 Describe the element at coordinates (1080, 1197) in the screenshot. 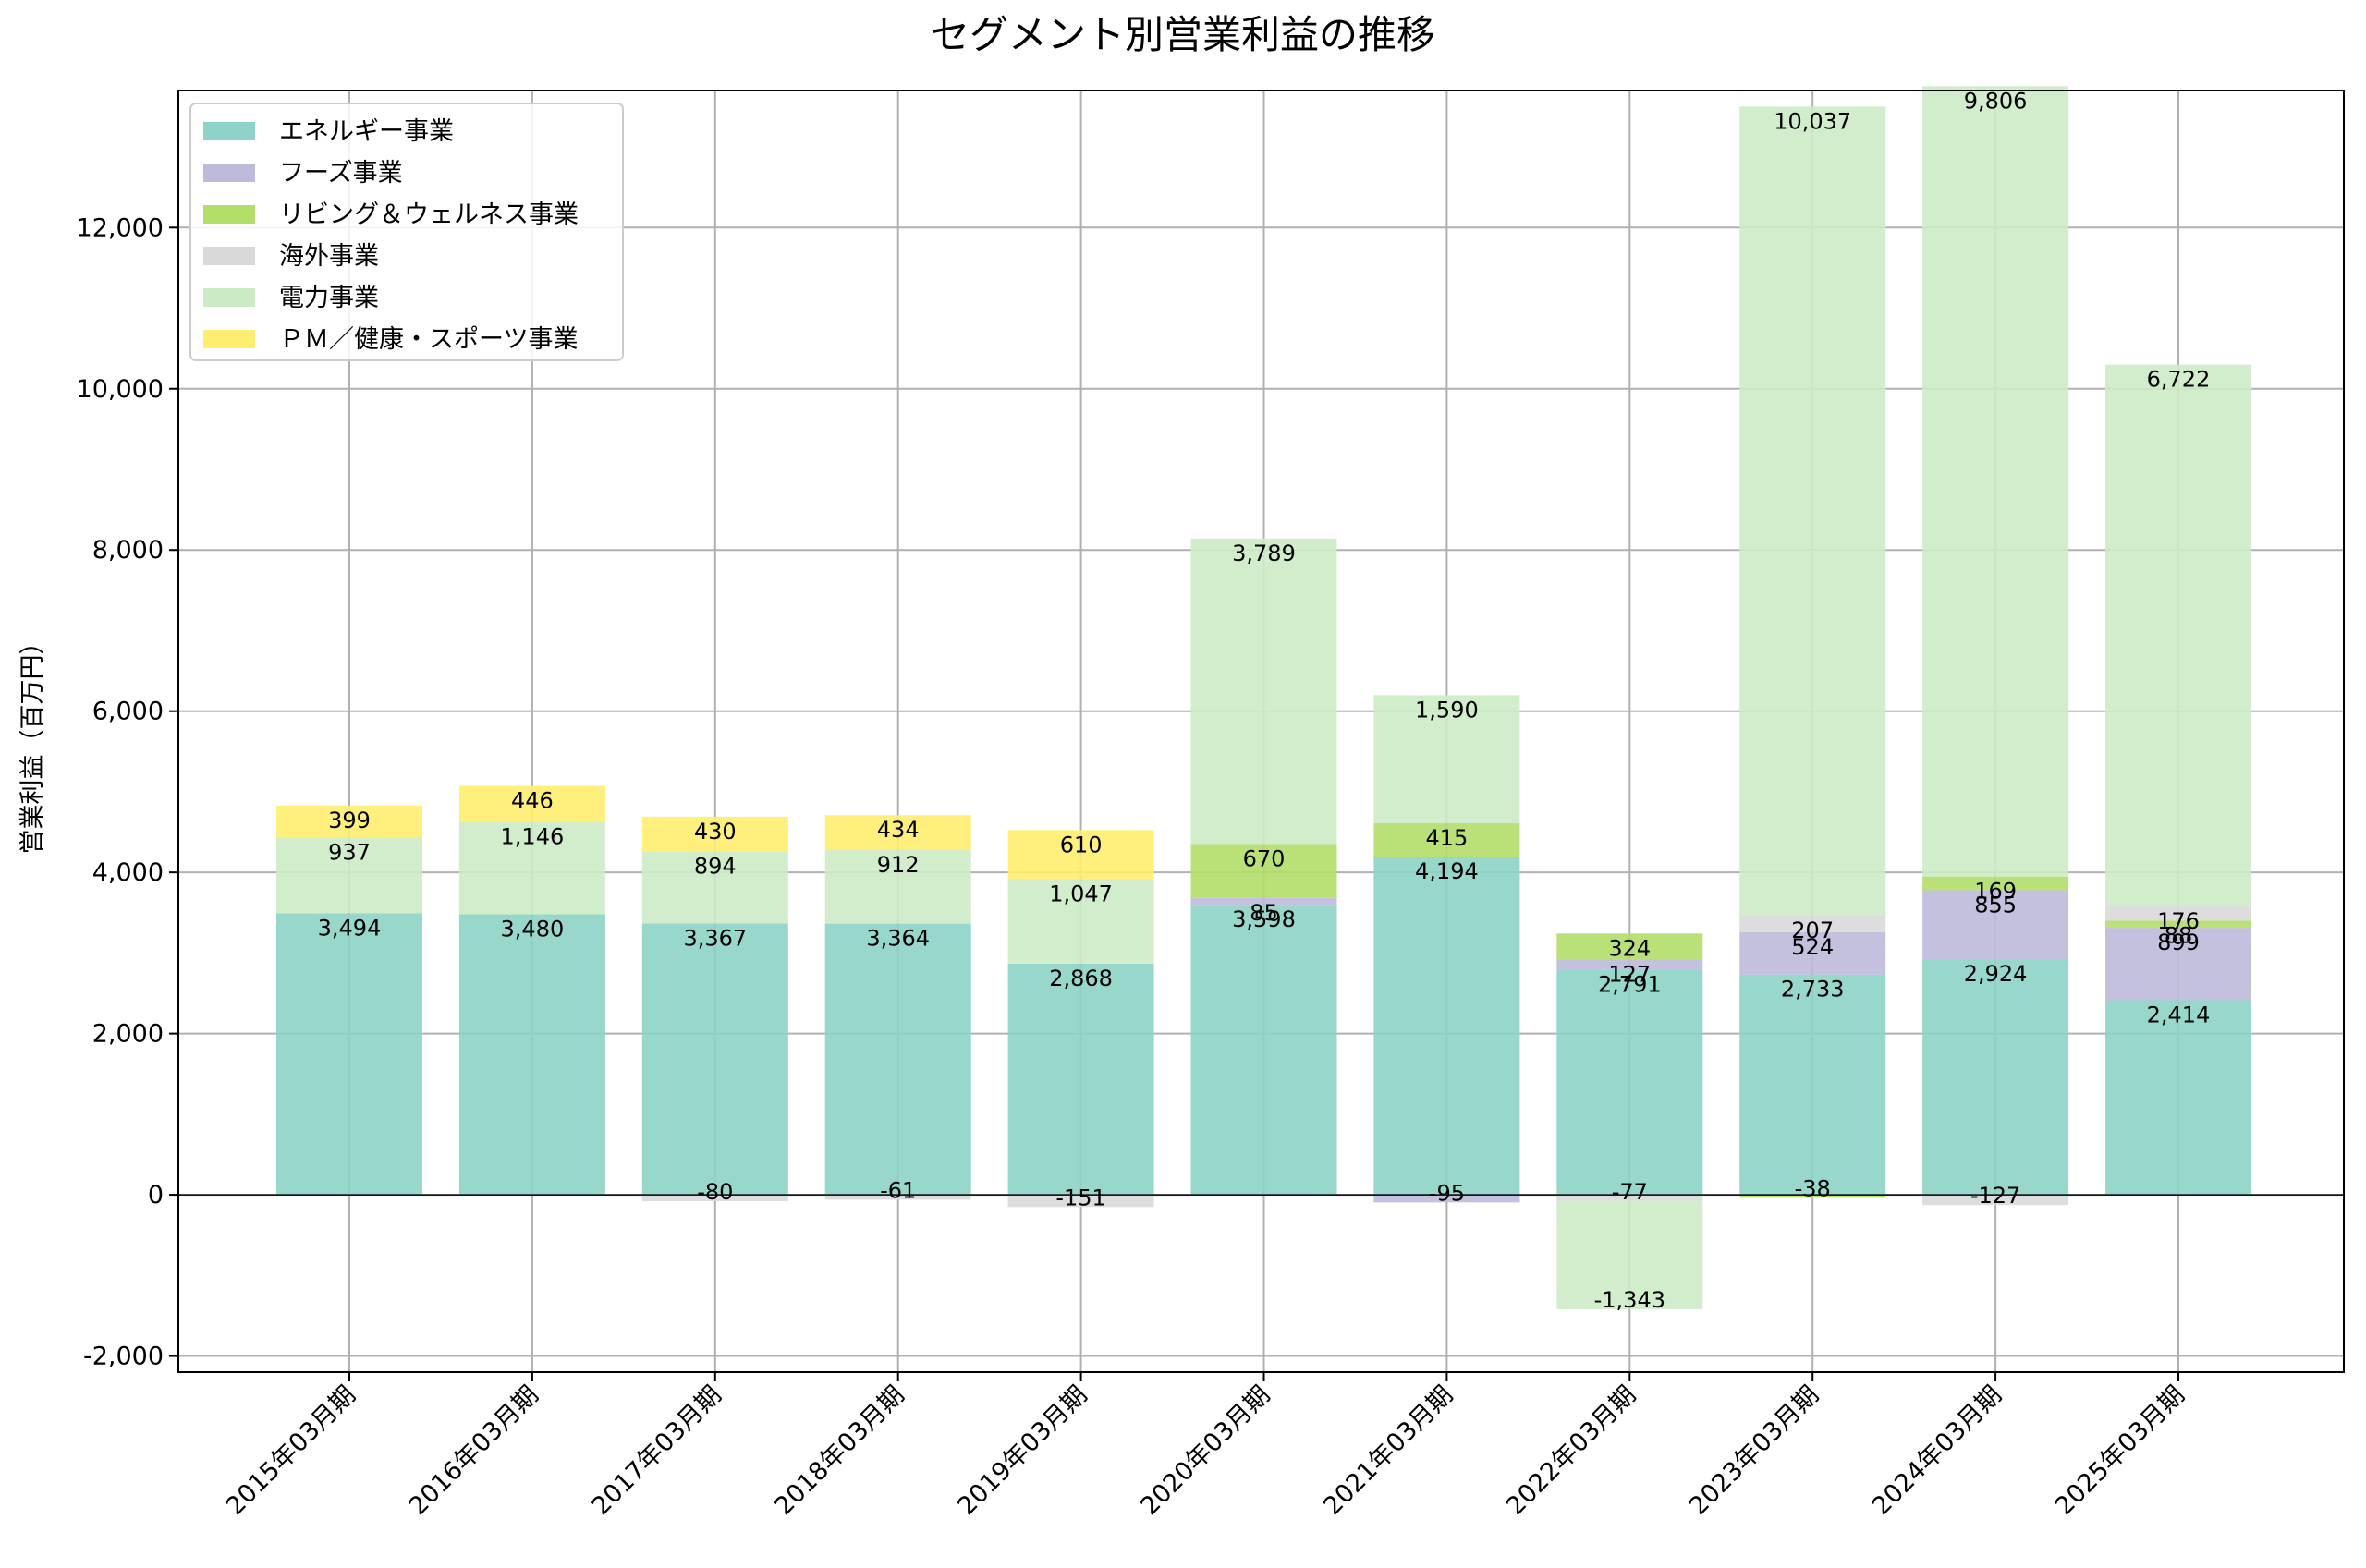

I see `bar-label-3-4: -151` at that location.